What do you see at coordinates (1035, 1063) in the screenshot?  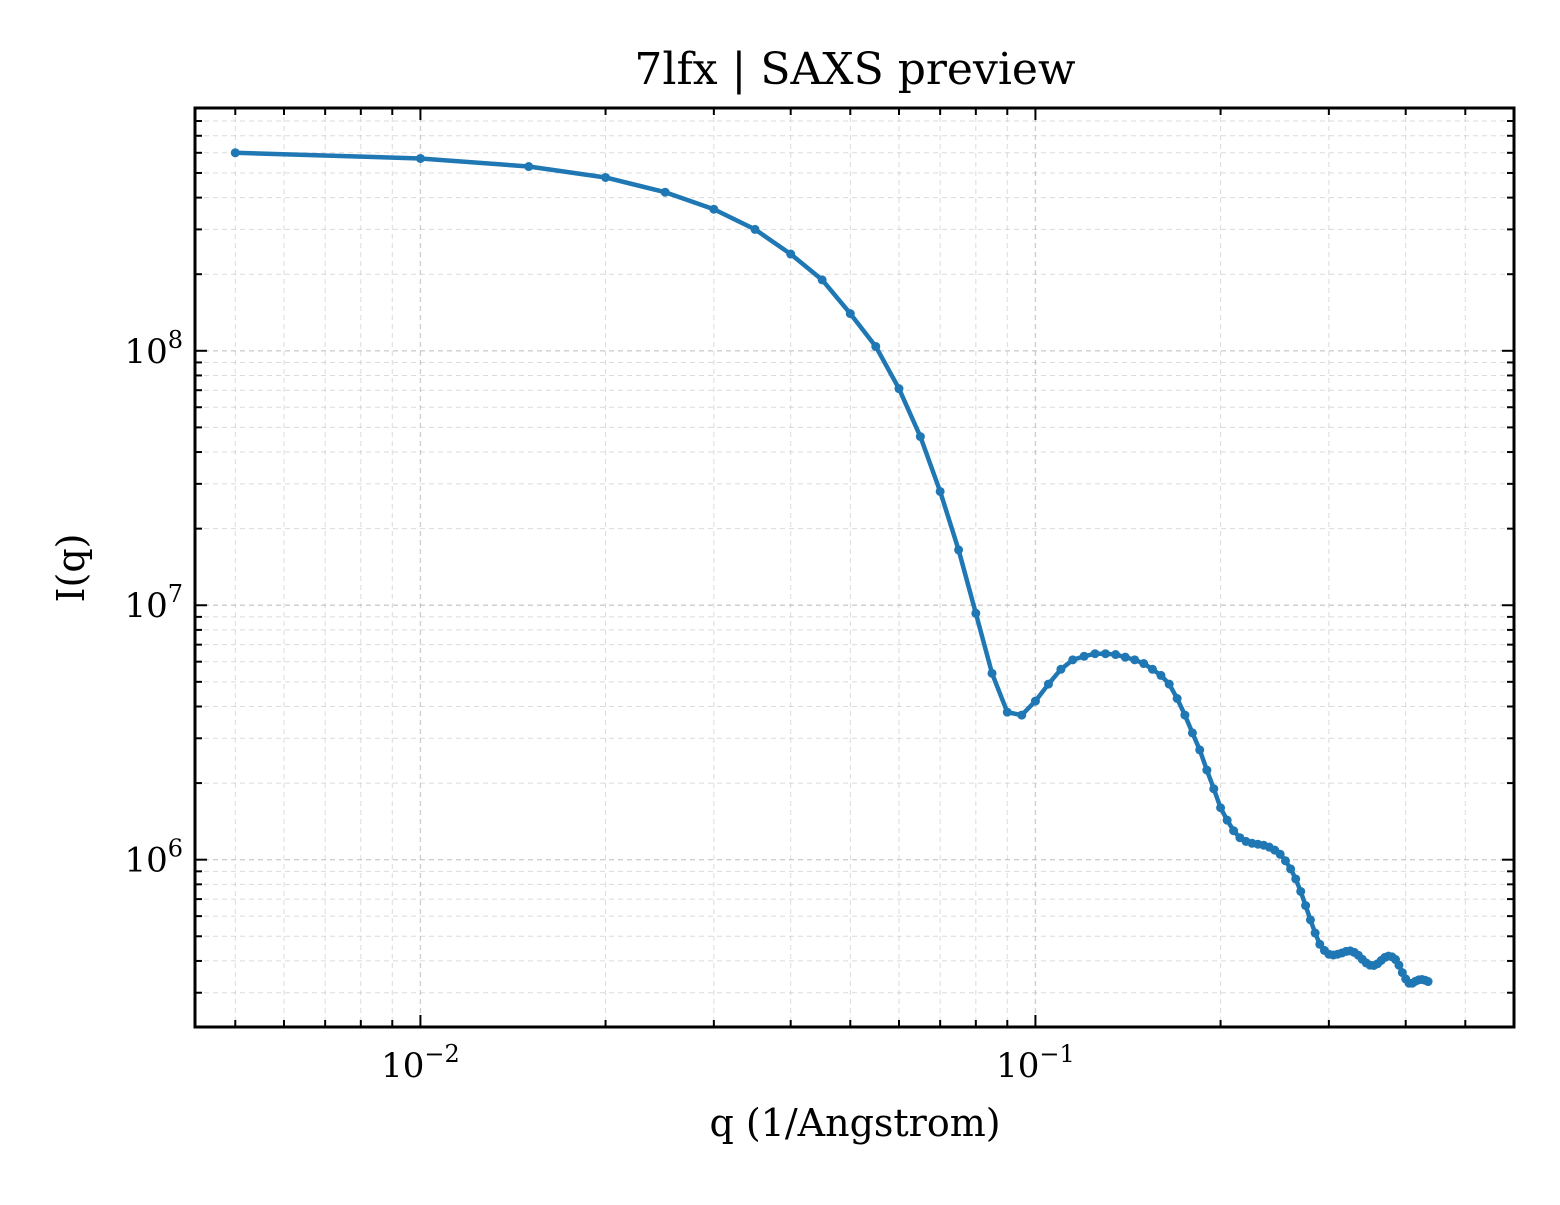 I see `x-tick-label: 10⁻¹` at bounding box center [1035, 1063].